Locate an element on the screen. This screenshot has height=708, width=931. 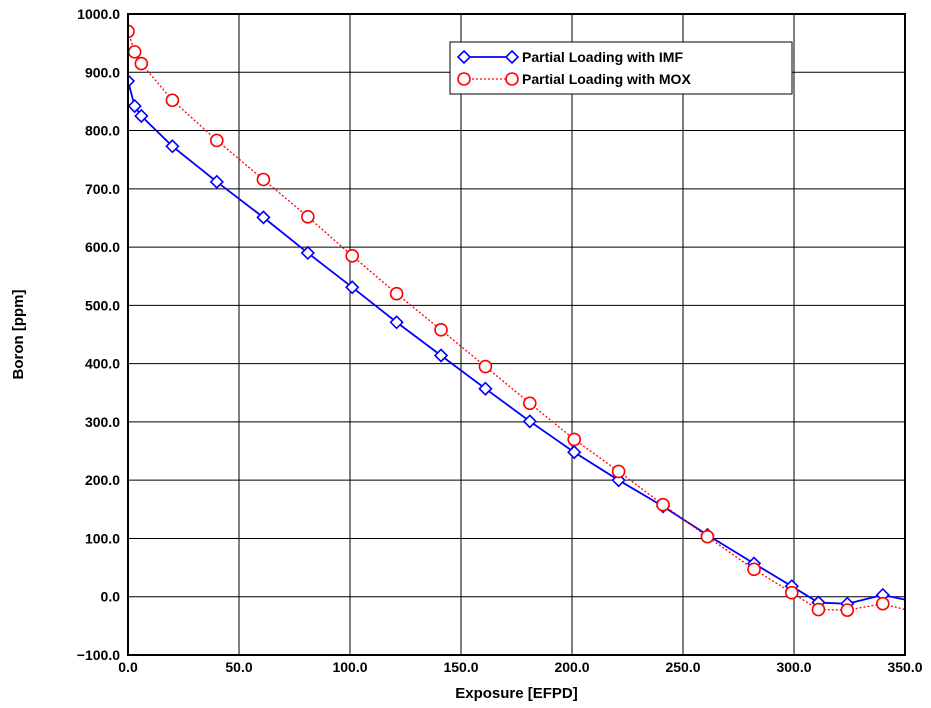
y-tick-label: 600.0 is located at coordinates (102, 247).